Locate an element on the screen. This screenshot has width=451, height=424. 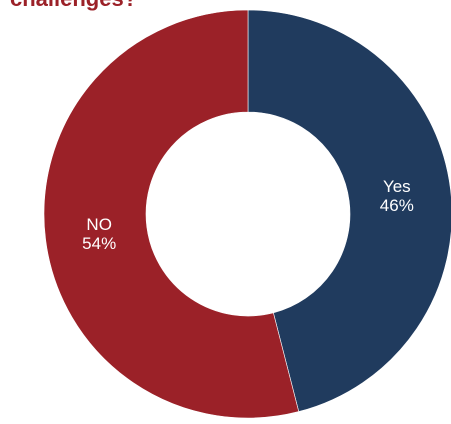
slice-value-yes: 46% is located at coordinates (397, 205).